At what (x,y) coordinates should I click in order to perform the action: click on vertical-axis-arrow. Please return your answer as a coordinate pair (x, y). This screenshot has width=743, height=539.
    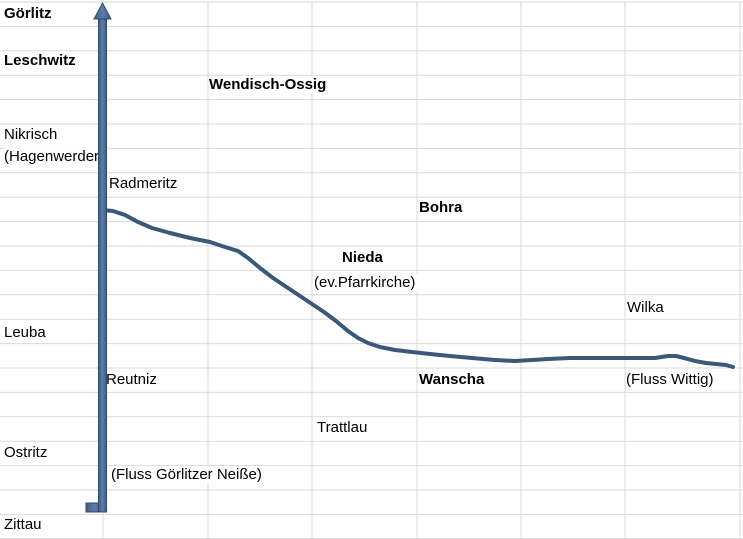
    Looking at the image, I should click on (98, 257).